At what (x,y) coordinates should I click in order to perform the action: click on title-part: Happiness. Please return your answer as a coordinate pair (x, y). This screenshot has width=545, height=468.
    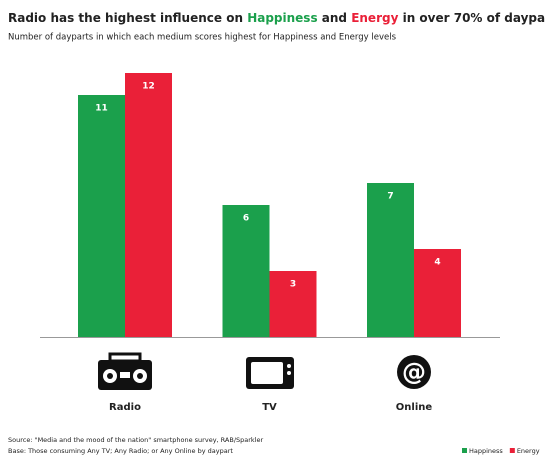
    Looking at the image, I should click on (282, 18).